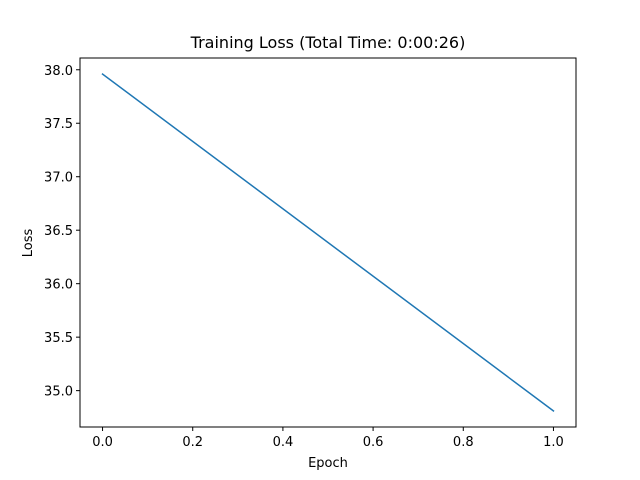 The height and width of the screenshot is (480, 640). Describe the element at coordinates (328, 42) in the screenshot. I see `chart-title: Training Loss (Total Time: 0:00:26)` at that location.